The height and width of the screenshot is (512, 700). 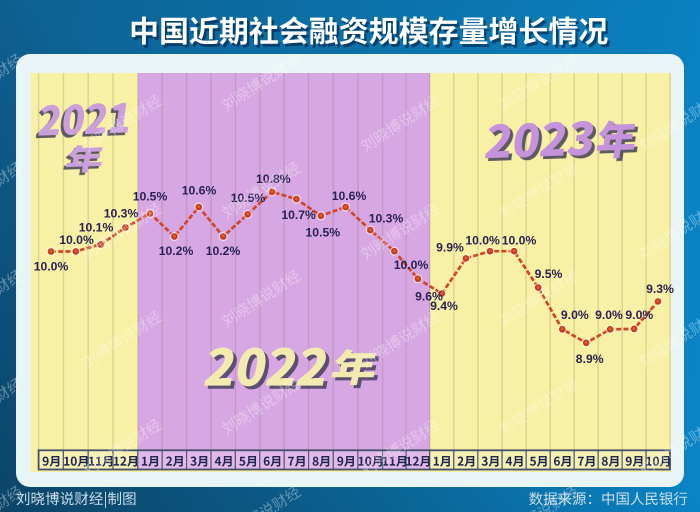 I want to click on svg-text: 10.1%, so click(x=96, y=228).